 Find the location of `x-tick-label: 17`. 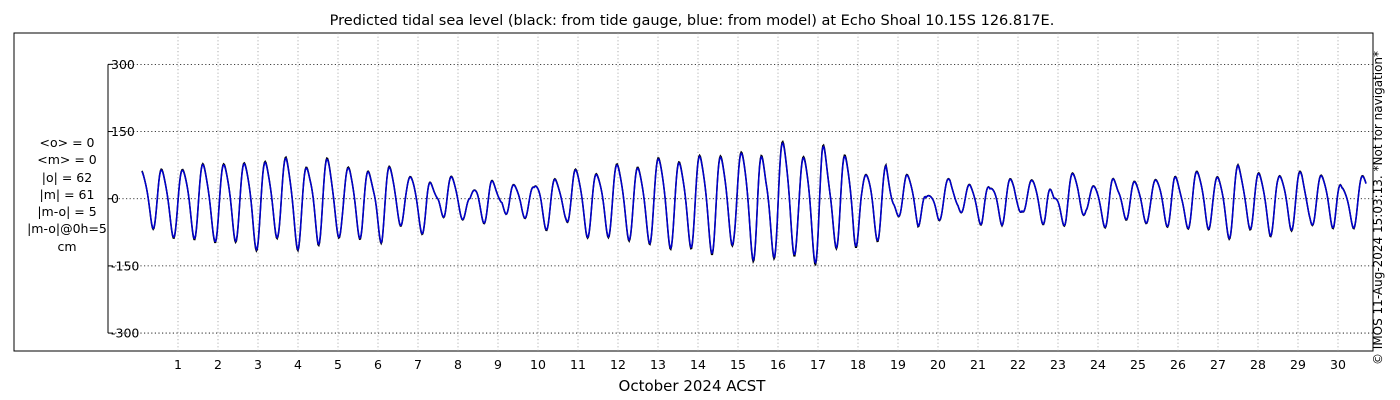

x-tick-label: 17 is located at coordinates (818, 364).